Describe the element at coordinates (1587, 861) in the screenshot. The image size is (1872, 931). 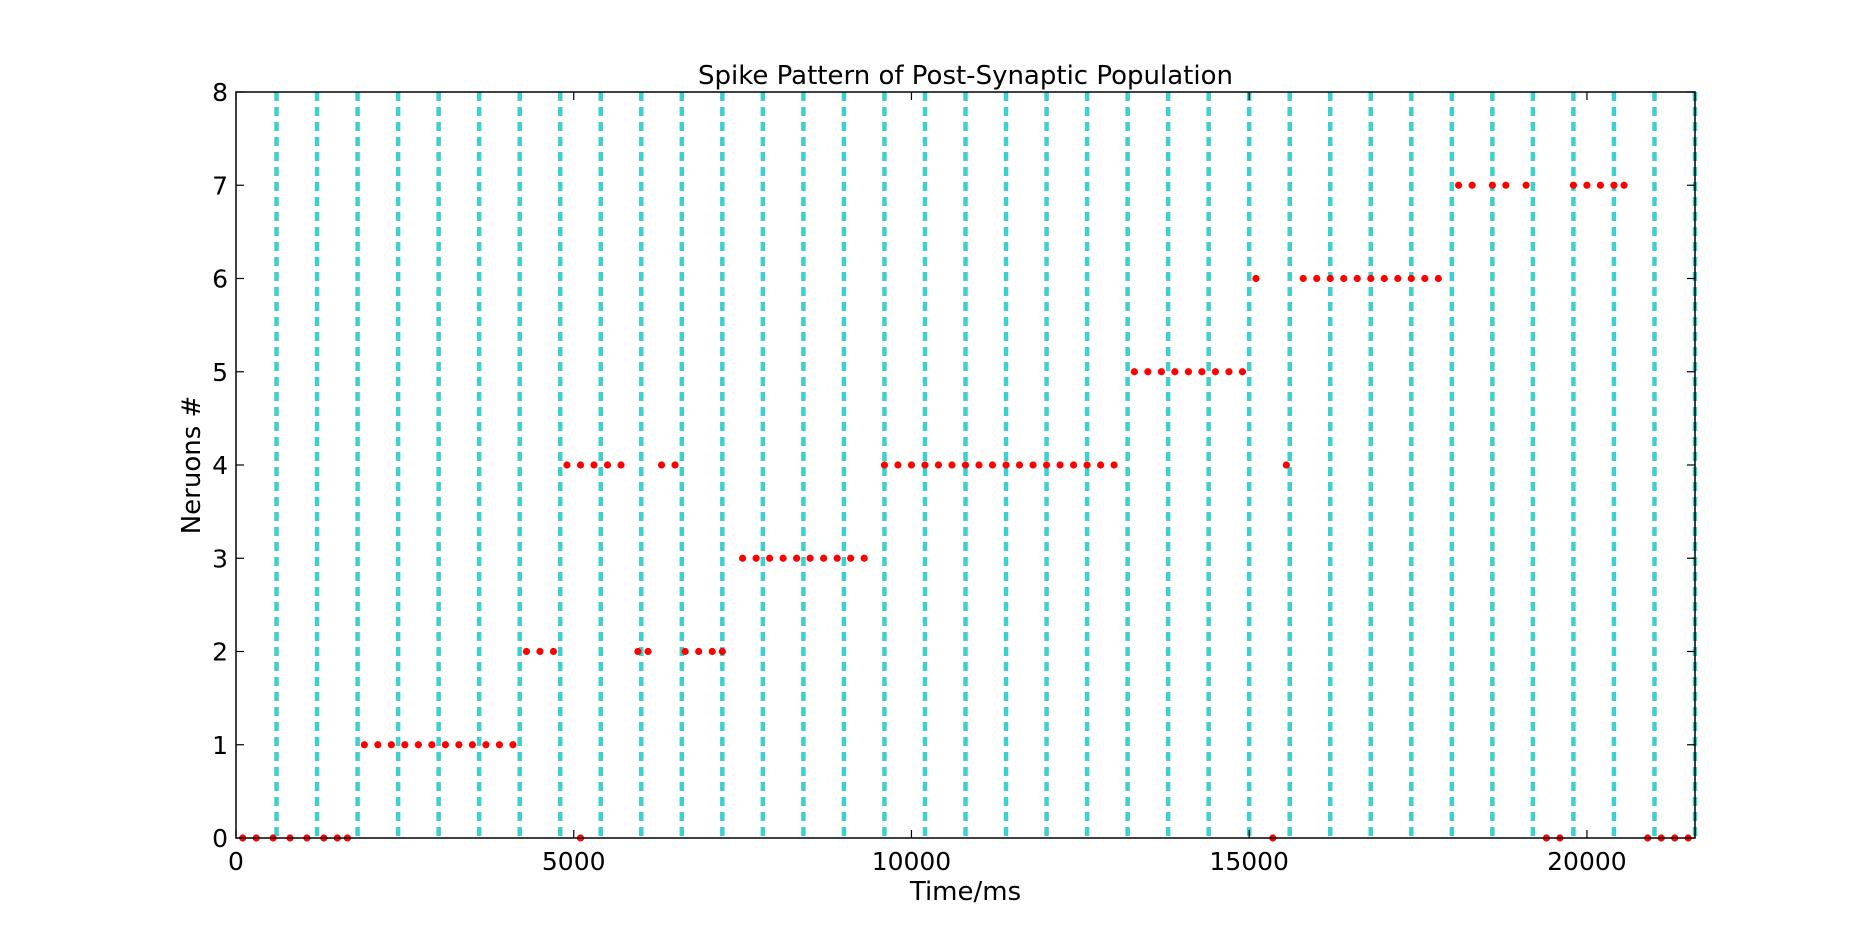
I see `x-tick-label: 20000` at that location.